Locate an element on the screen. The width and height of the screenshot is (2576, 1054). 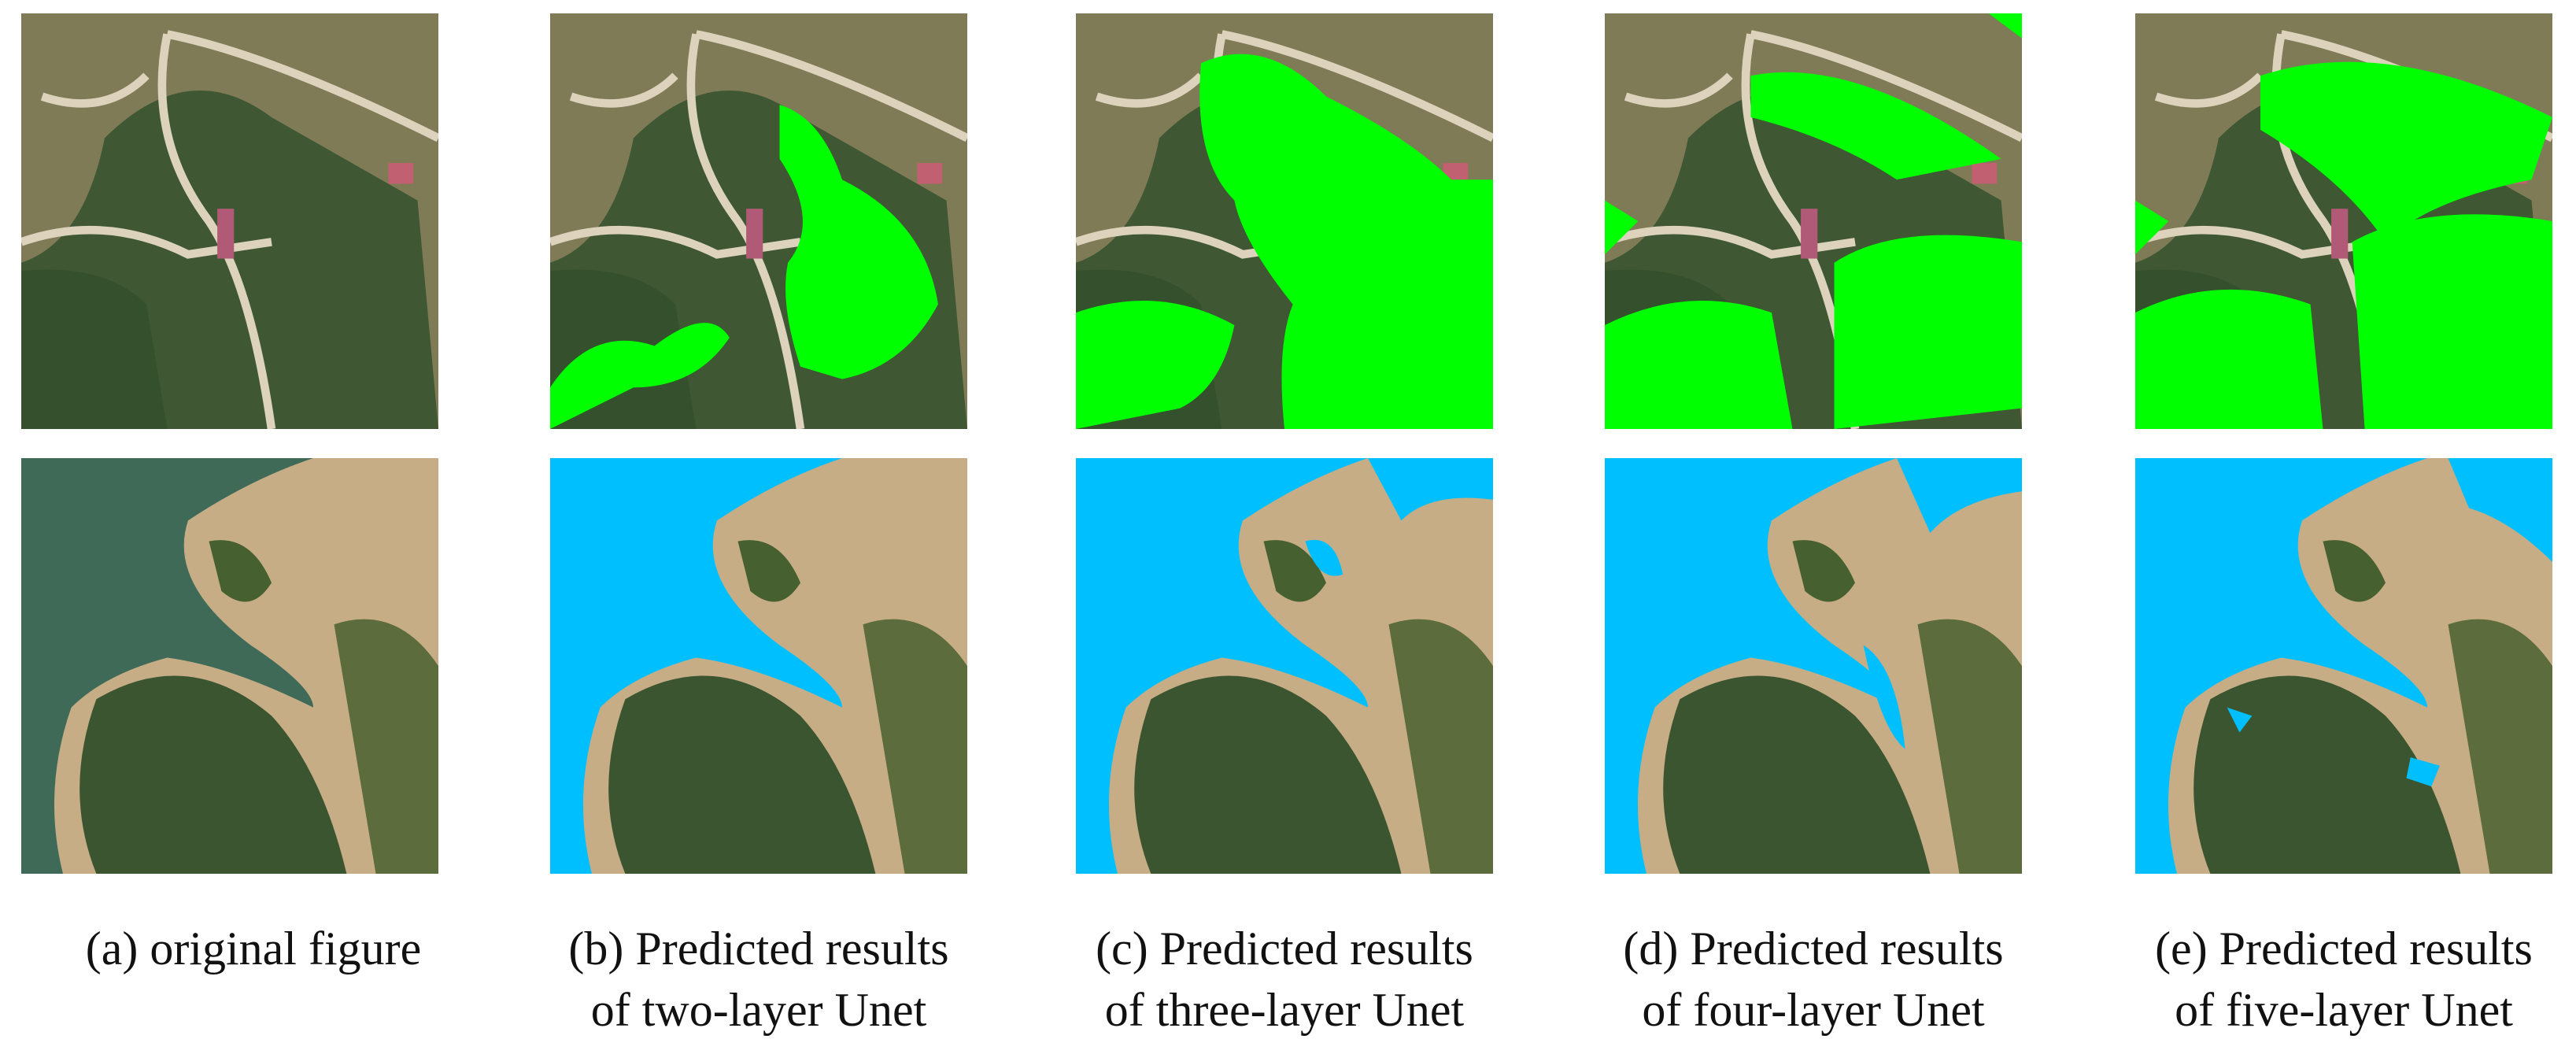
caption: of three-layer Unet is located at coordinates (1285, 1010).